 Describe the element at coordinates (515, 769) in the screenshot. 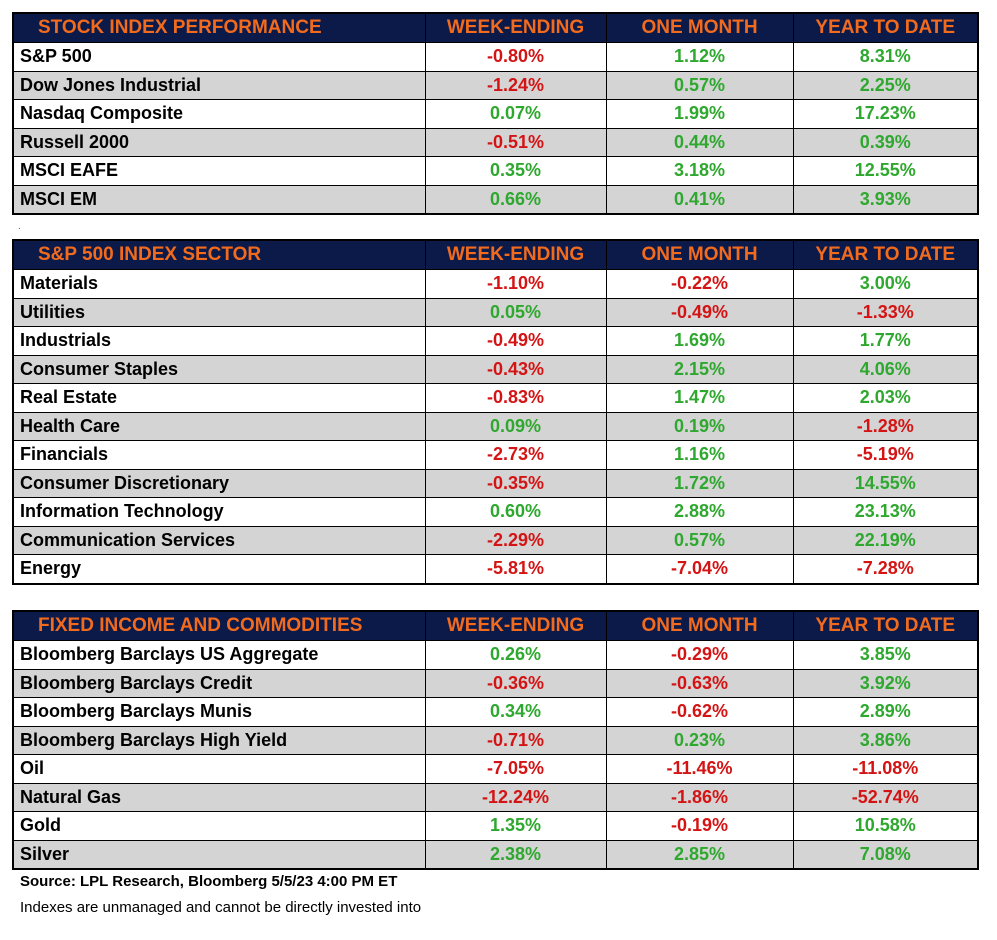

I see `week-ending-value: -7.05%` at that location.